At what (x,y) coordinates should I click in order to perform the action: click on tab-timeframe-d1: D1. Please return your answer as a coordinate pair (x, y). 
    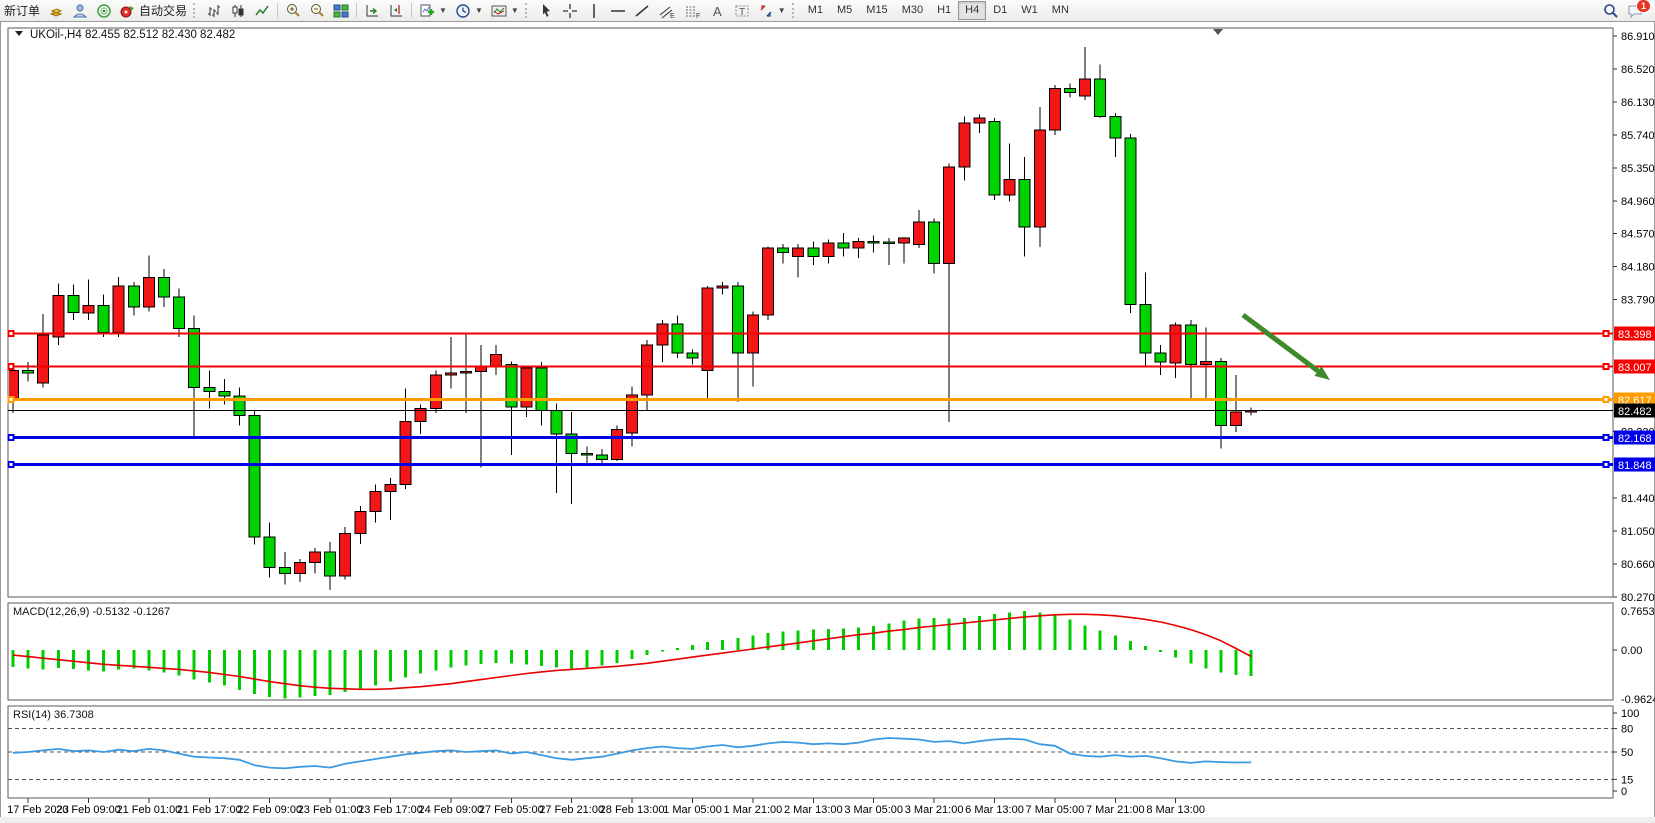
    Looking at the image, I should click on (1000, 10).